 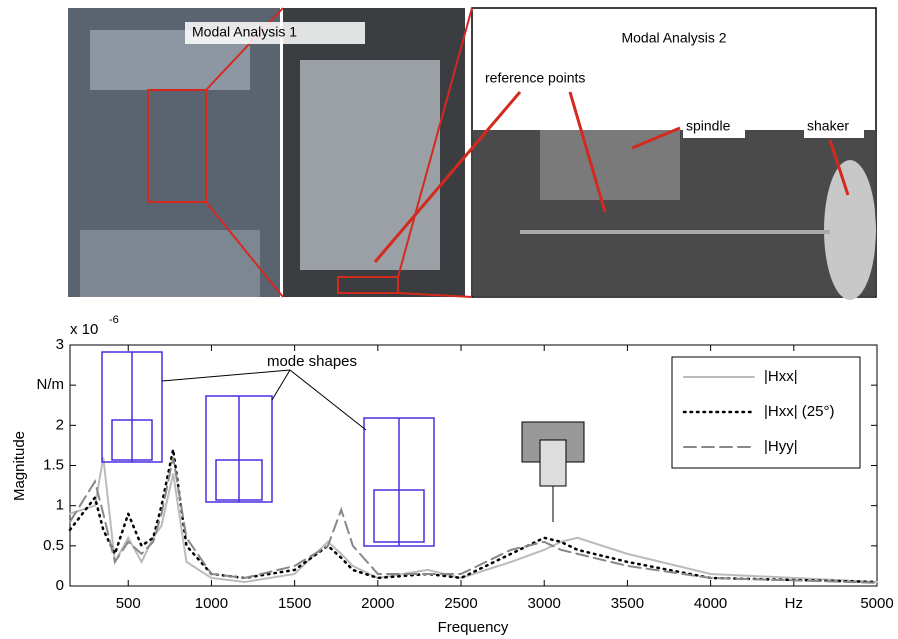 I want to click on legend-label: |Hyy|, so click(x=781, y=446).